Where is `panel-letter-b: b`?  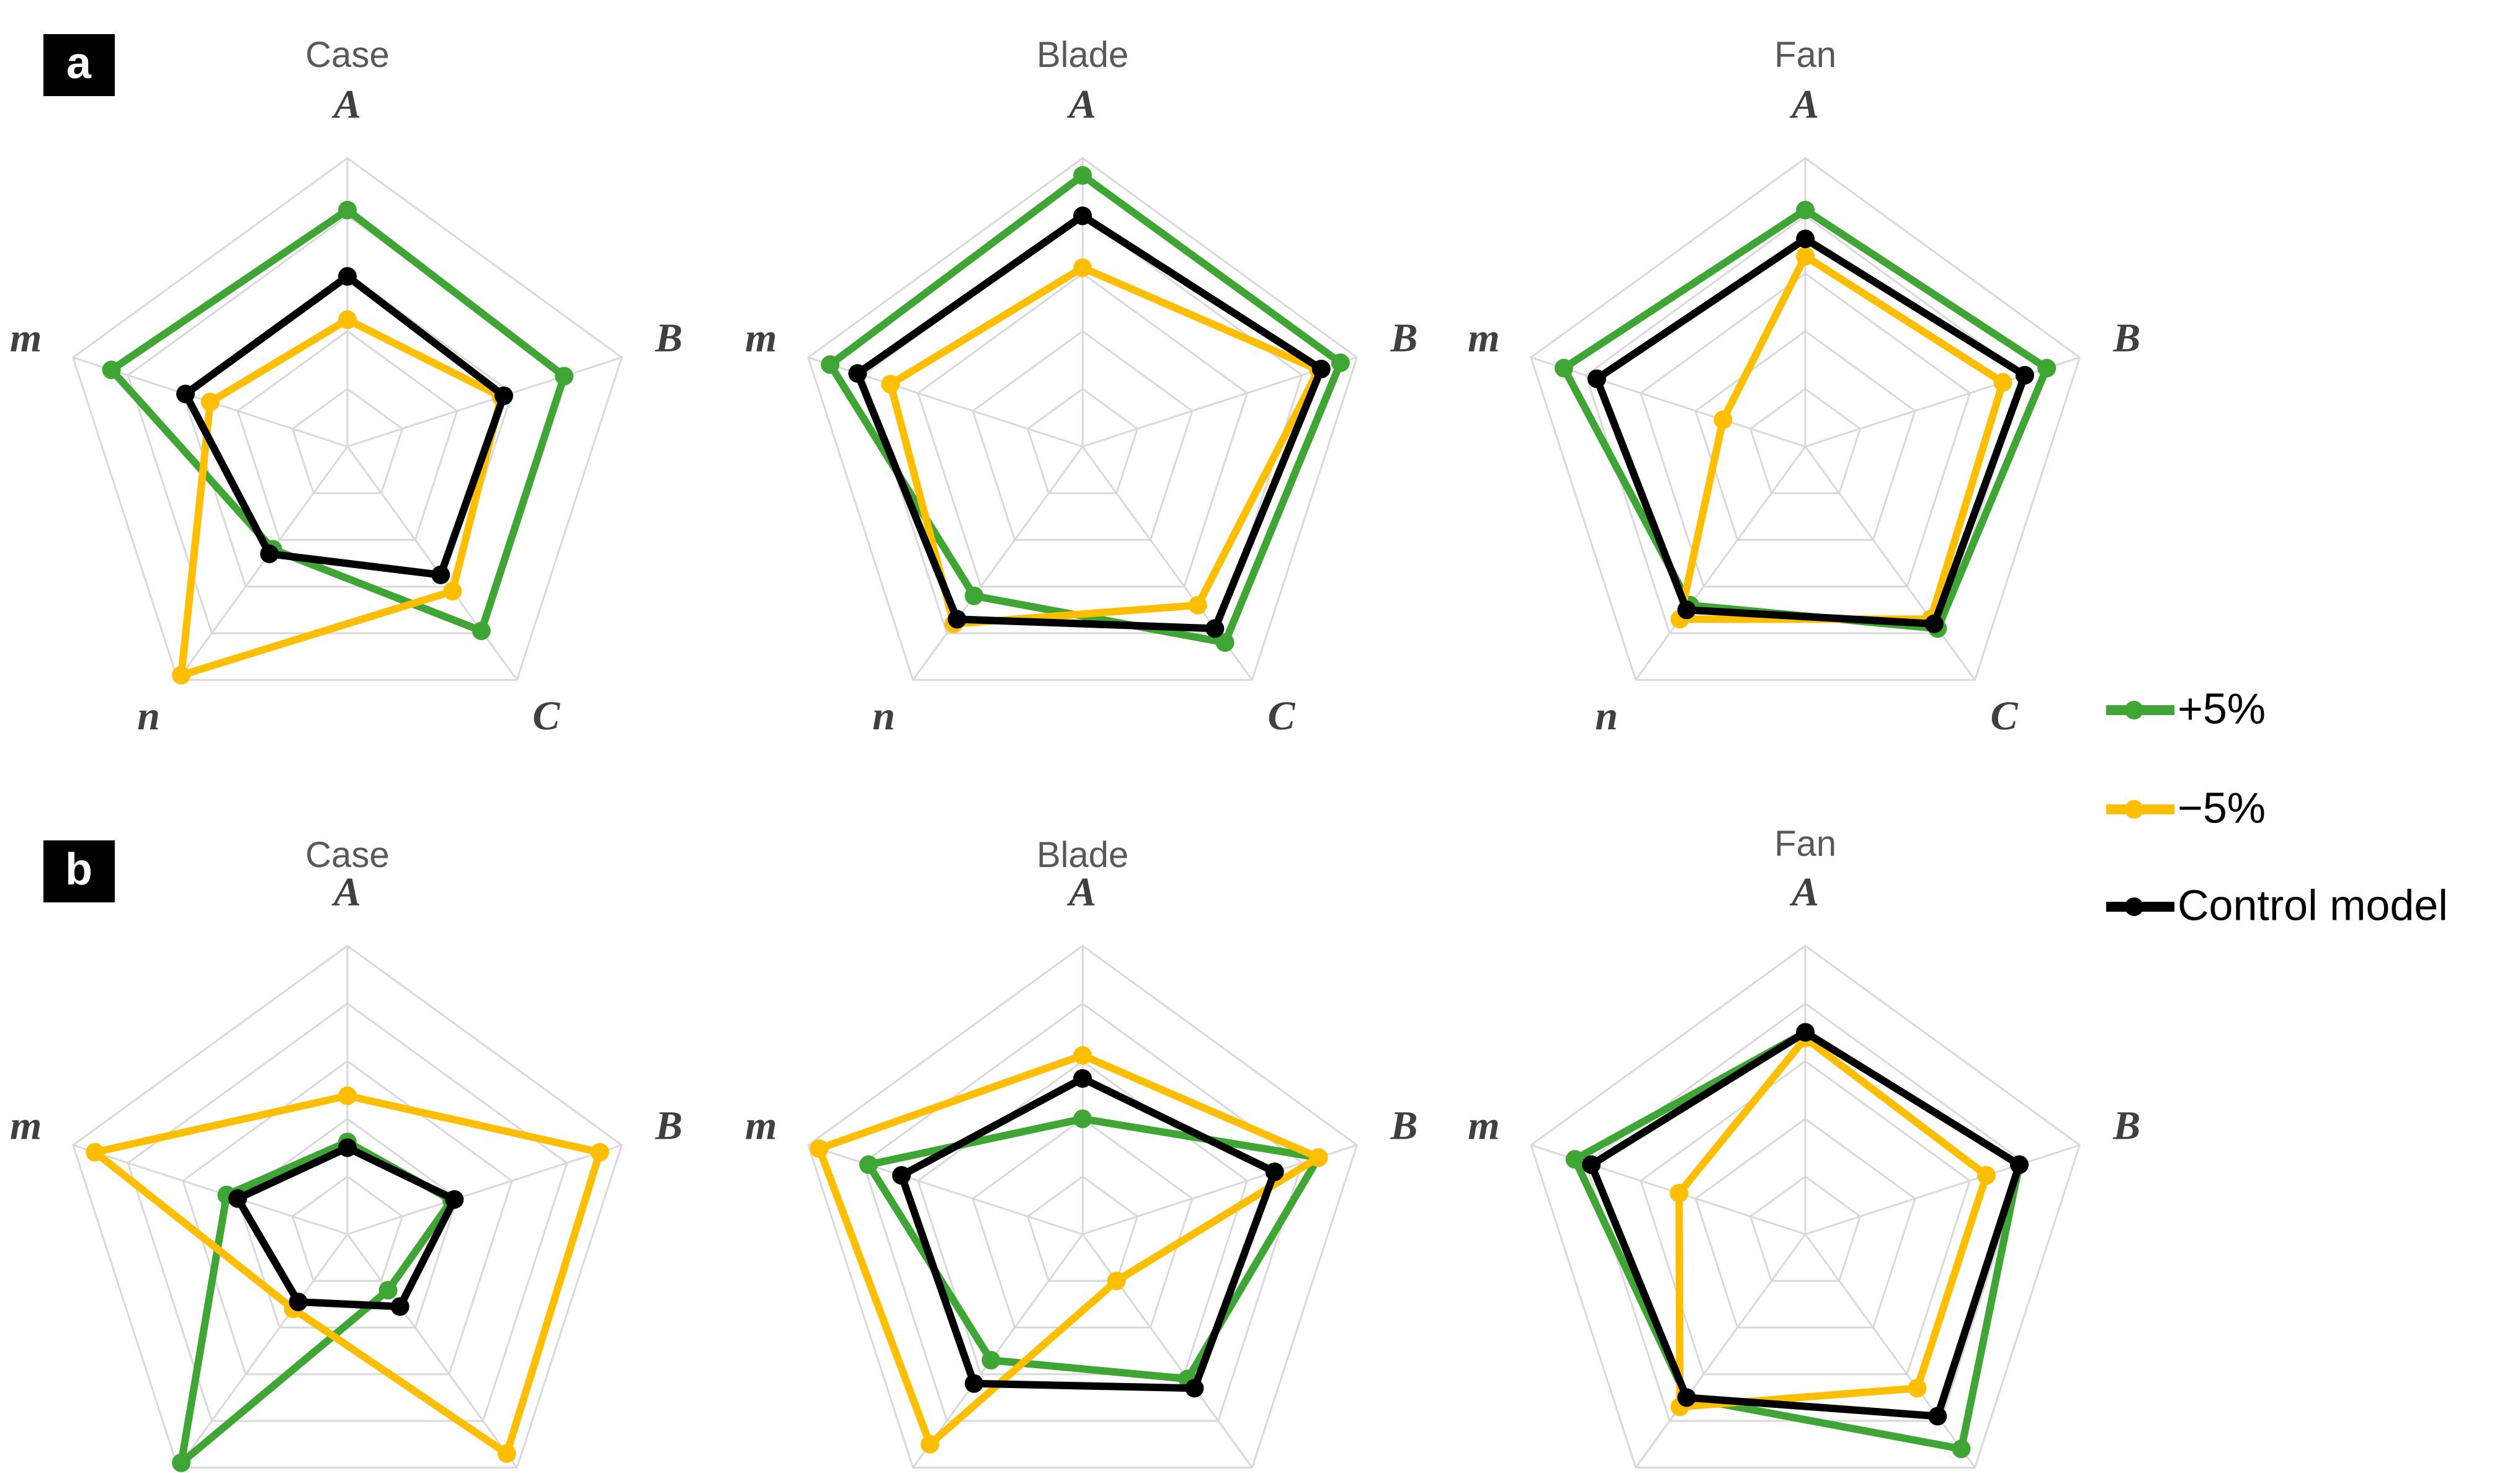 panel-letter-b: b is located at coordinates (78, 869).